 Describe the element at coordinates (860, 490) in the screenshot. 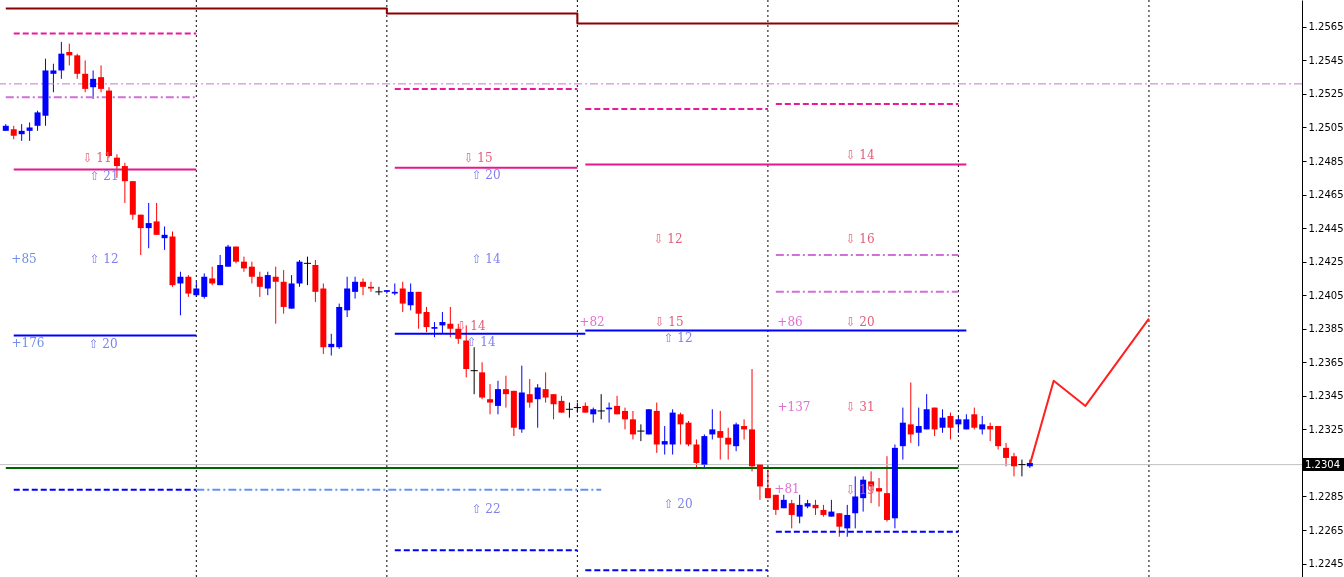

I see `annotation: ⇩ 19` at that location.